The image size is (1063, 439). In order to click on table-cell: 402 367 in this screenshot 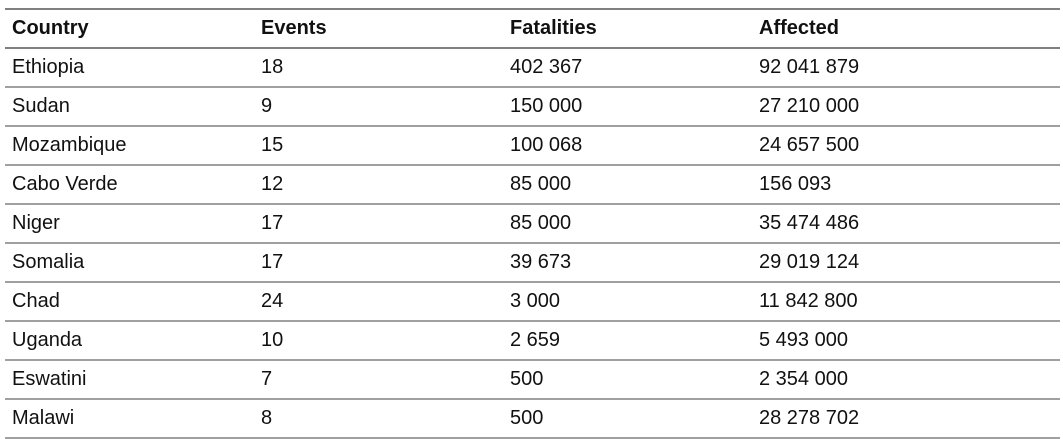, I will do `click(627, 68)`.